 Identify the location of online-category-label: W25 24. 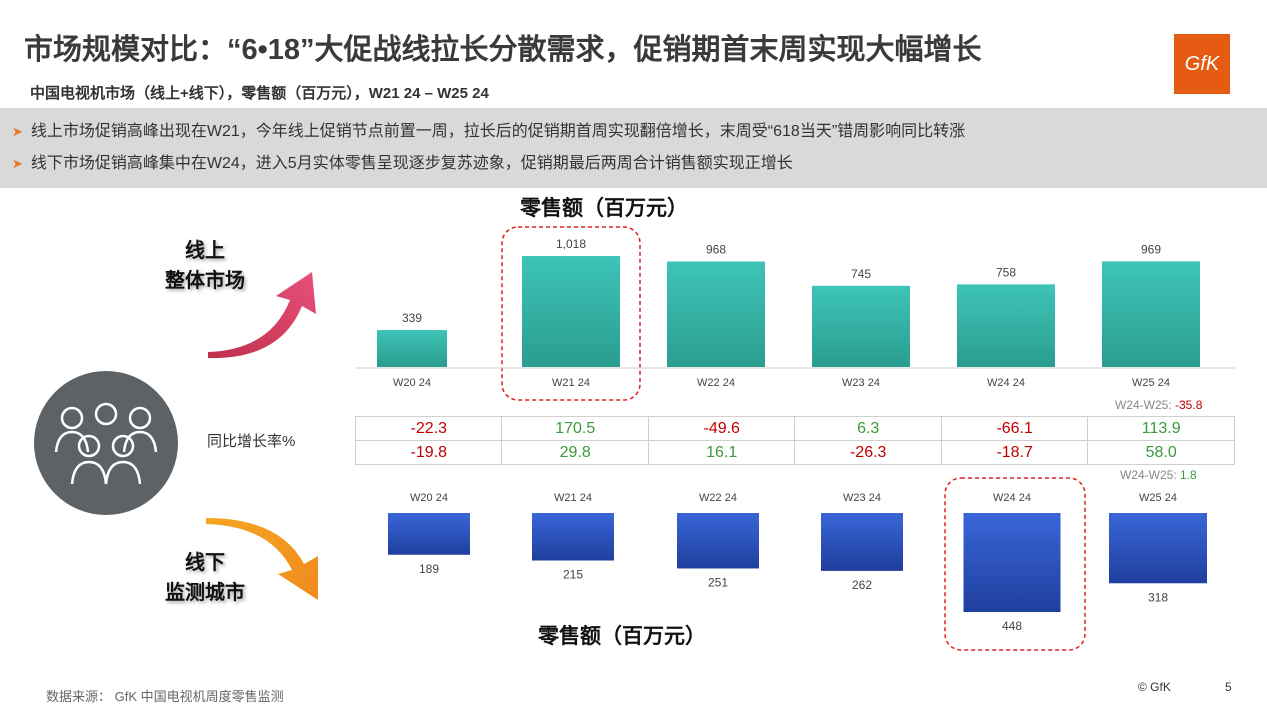
(1151, 383).